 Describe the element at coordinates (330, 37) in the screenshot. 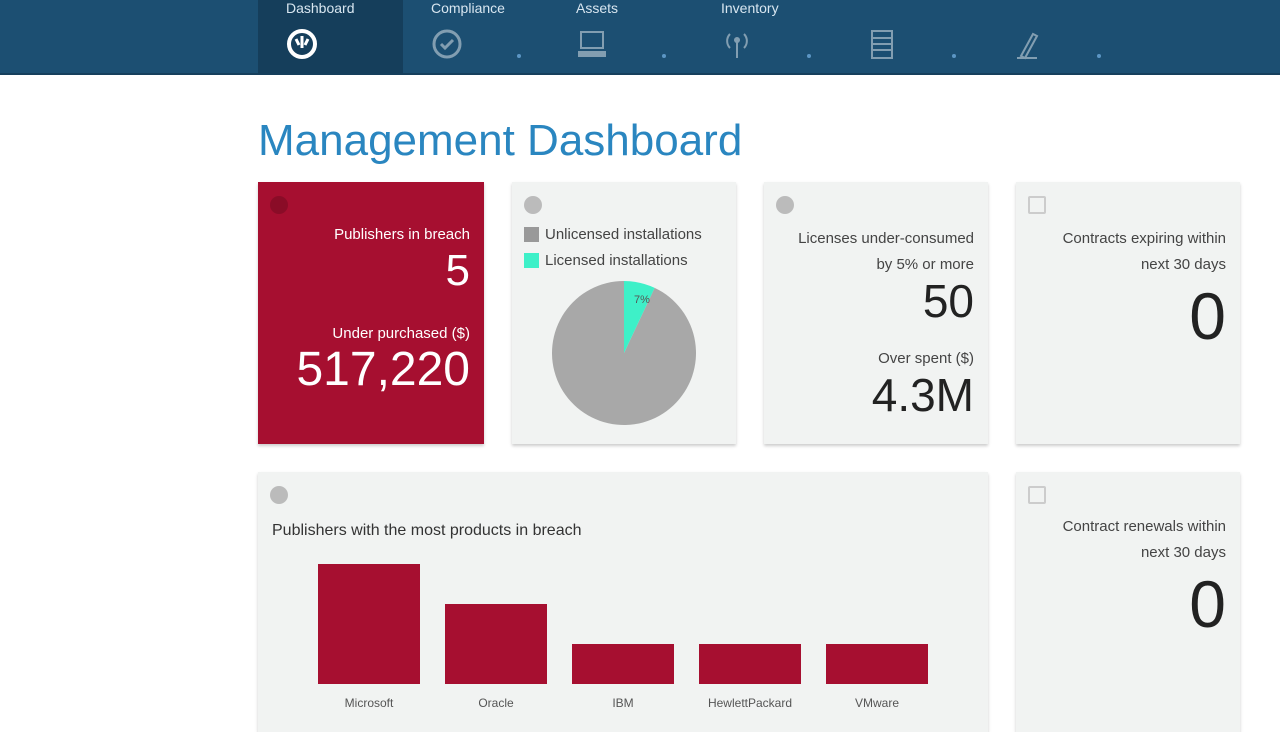

I see `tab-dashboard: Dashboard` at that location.